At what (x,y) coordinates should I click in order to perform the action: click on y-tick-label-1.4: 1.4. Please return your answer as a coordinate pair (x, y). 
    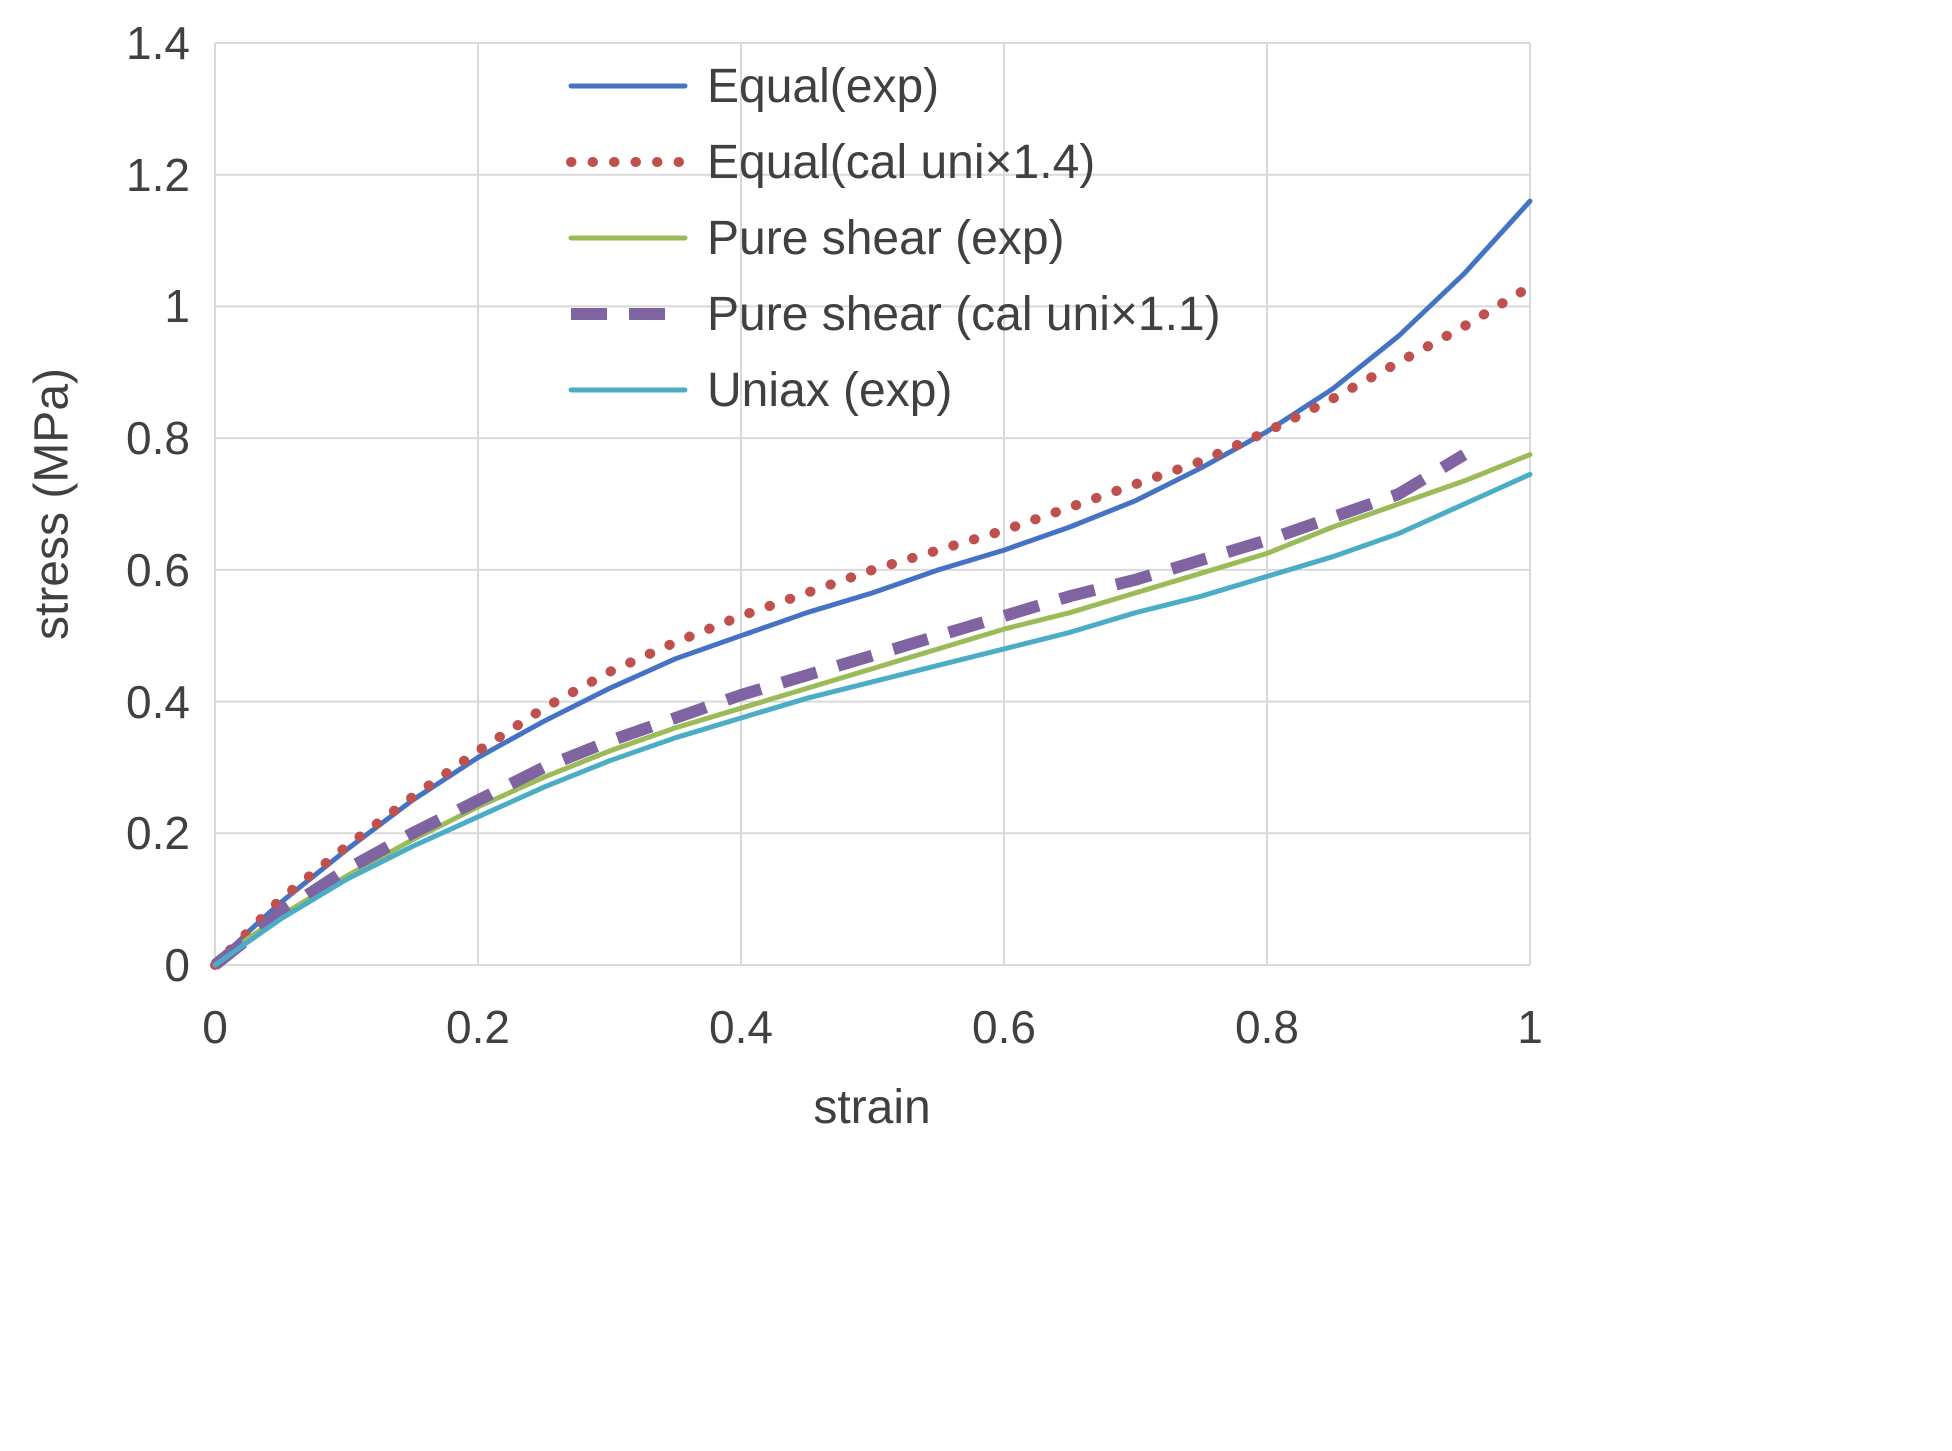
    Looking at the image, I should click on (158, 43).